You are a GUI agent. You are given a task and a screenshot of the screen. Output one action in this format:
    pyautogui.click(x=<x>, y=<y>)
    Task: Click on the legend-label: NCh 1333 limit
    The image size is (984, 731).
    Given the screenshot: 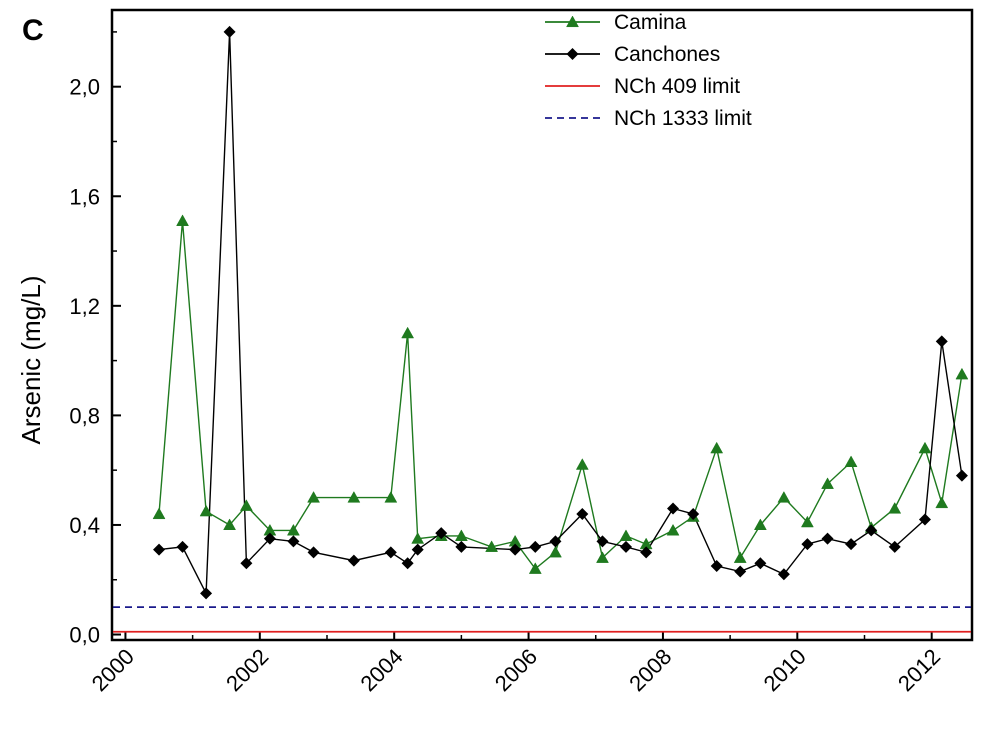 What is the action you would take?
    pyautogui.click(x=683, y=118)
    